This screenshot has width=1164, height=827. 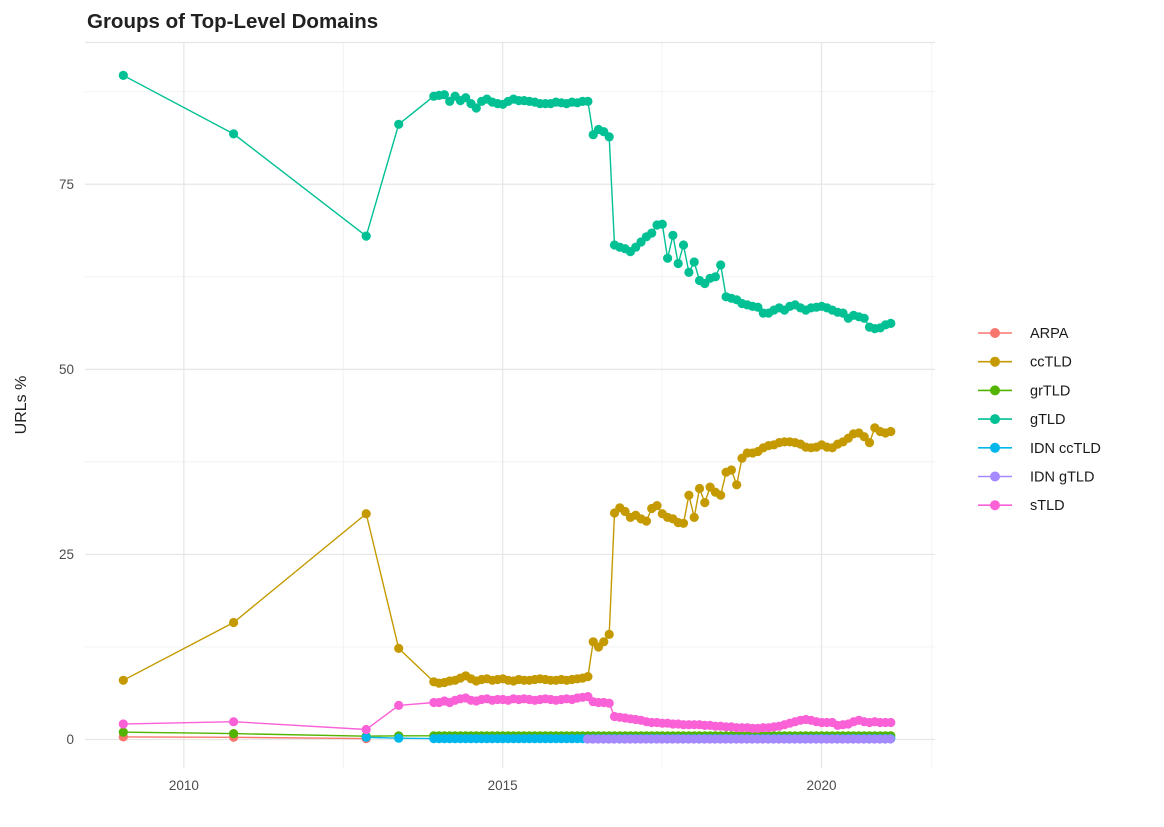 What do you see at coordinates (66, 369) in the screenshot?
I see `y-tick-label: 50` at bounding box center [66, 369].